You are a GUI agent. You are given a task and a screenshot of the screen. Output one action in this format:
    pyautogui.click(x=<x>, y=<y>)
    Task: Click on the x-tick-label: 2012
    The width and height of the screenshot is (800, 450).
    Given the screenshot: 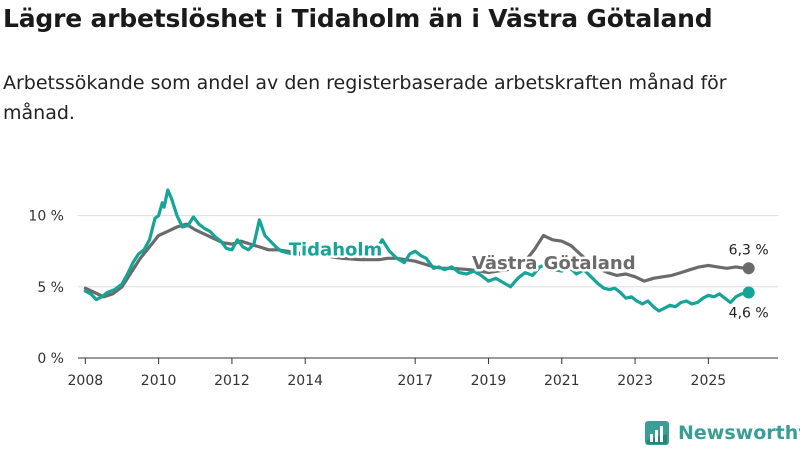 What is the action you would take?
    pyautogui.click(x=232, y=381)
    